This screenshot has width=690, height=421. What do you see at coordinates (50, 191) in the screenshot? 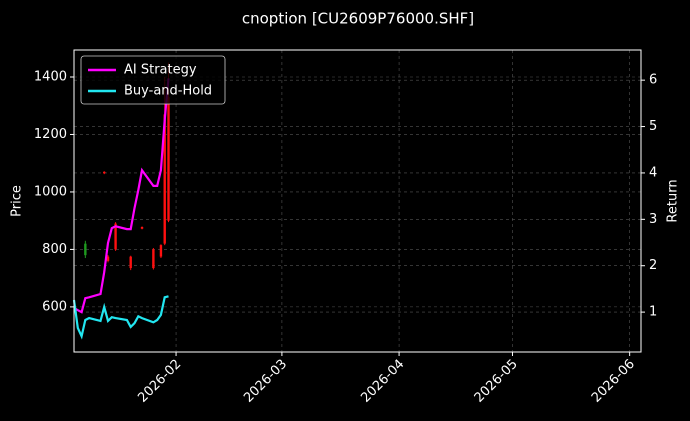
I see `y-tick-label: 1000` at bounding box center [50, 191].